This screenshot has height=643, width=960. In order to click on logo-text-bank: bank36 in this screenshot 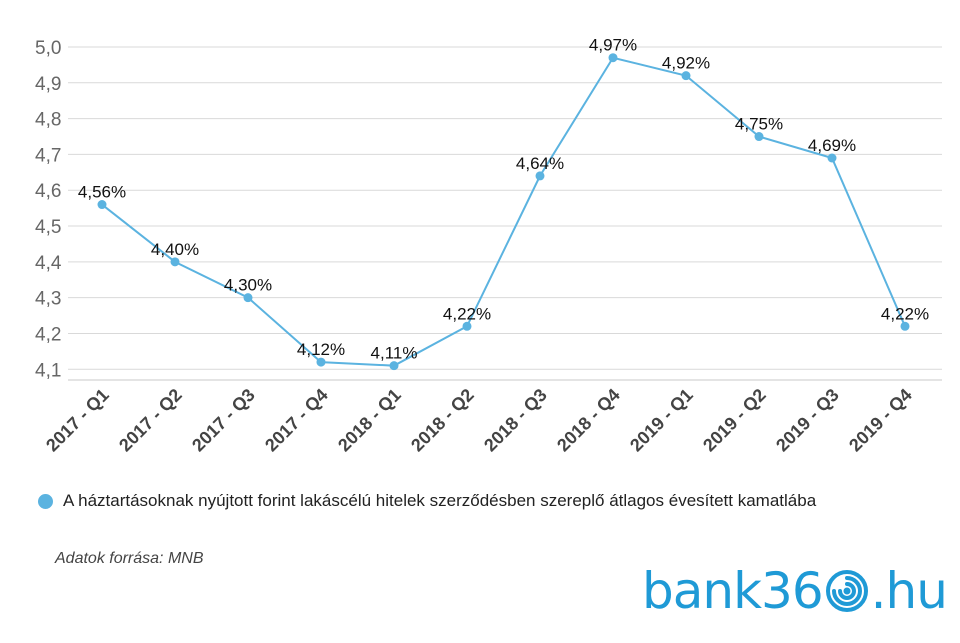, I will do `click(733, 591)`.